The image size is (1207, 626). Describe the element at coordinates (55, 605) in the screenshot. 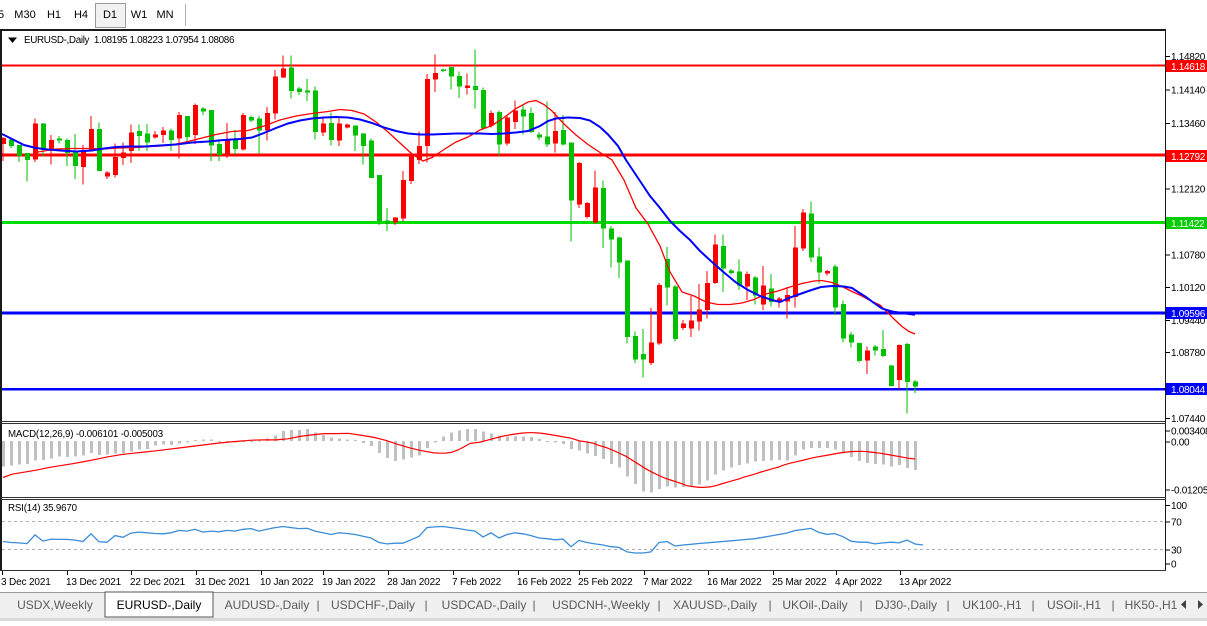

I see `svg-text: USDX,Weekly` at that location.